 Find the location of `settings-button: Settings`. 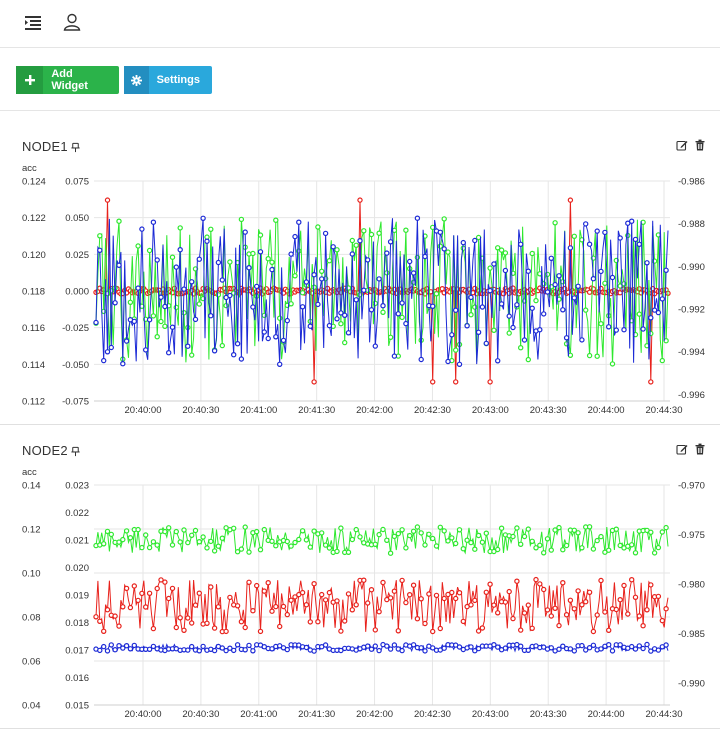

settings-button: Settings is located at coordinates (168, 80).